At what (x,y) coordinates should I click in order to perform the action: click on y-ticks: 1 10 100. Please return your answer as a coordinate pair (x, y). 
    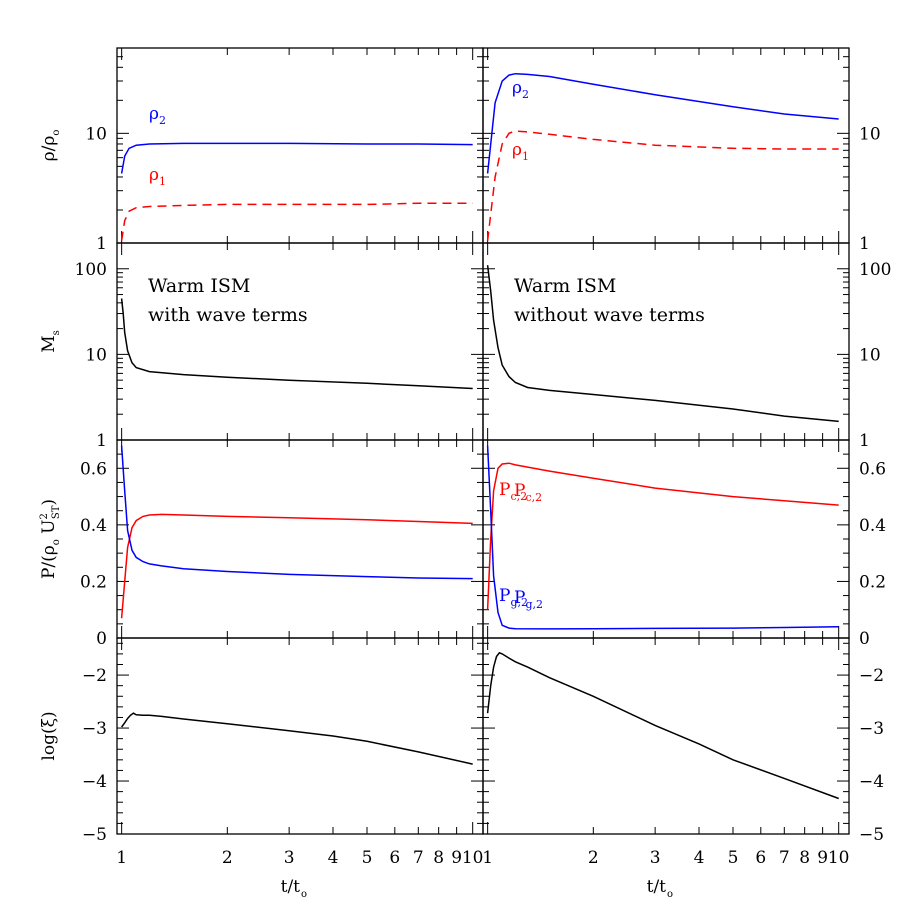
    Looking at the image, I should click on (687, 346).